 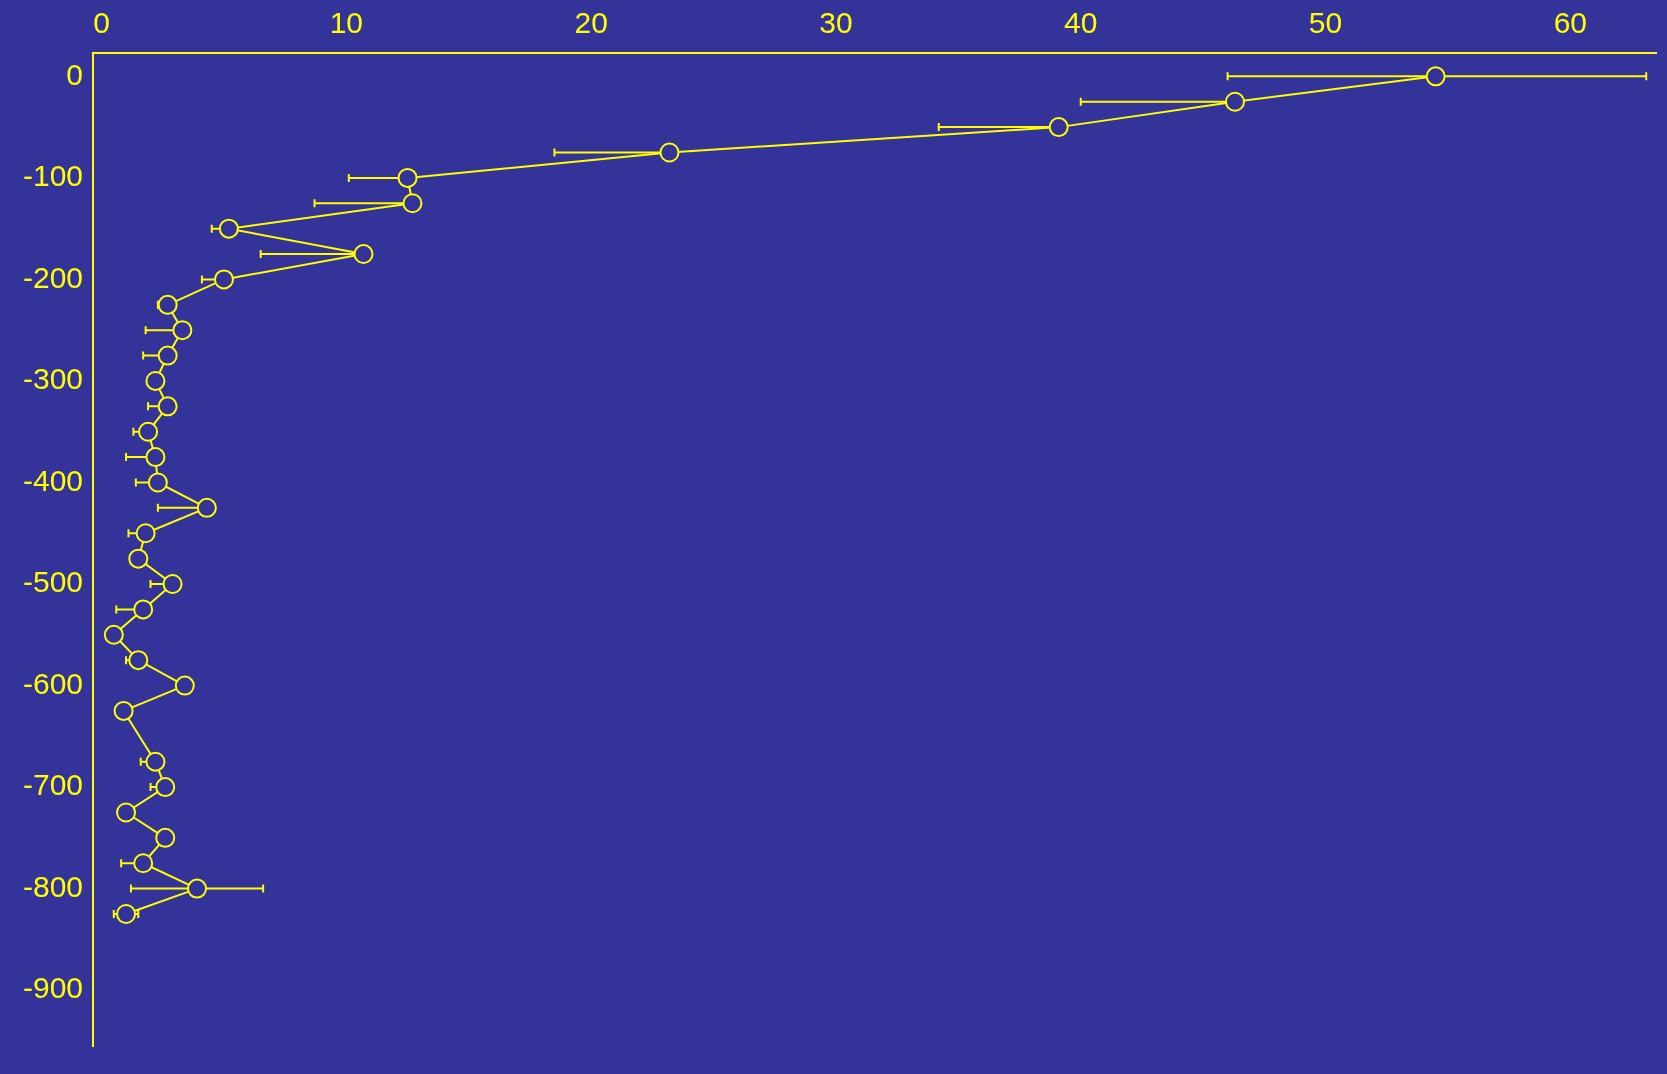 I want to click on y-tick-label: -800, so click(x=52, y=886).